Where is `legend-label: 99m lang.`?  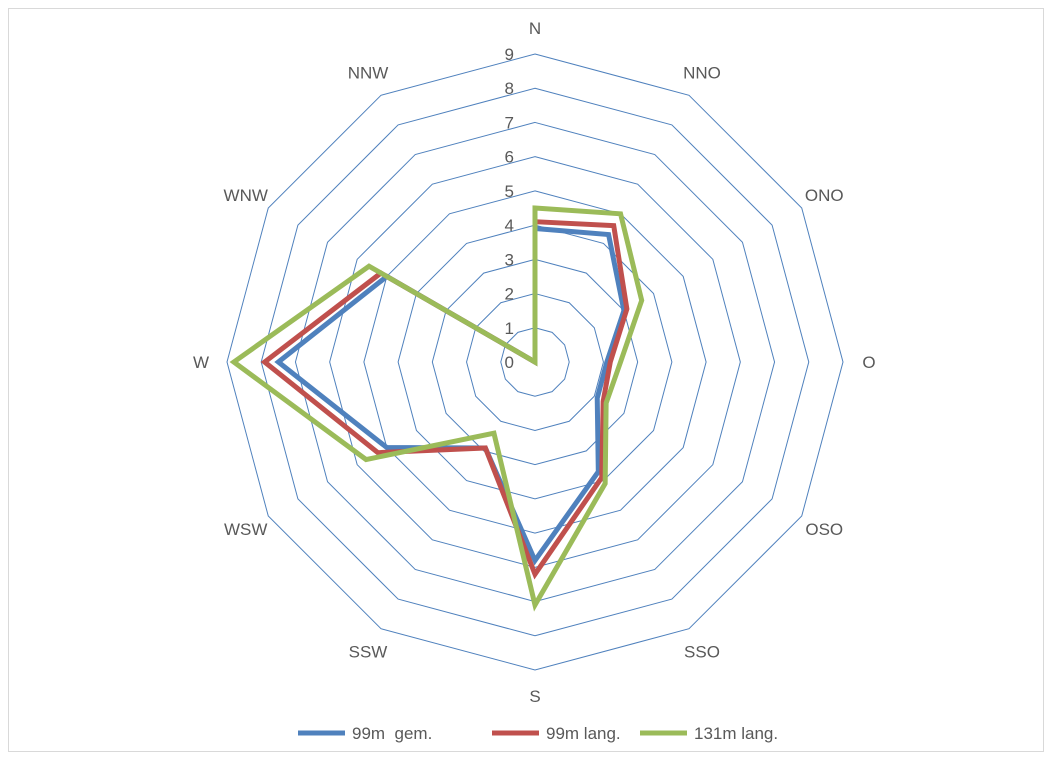 legend-label: 99m lang. is located at coordinates (583, 733).